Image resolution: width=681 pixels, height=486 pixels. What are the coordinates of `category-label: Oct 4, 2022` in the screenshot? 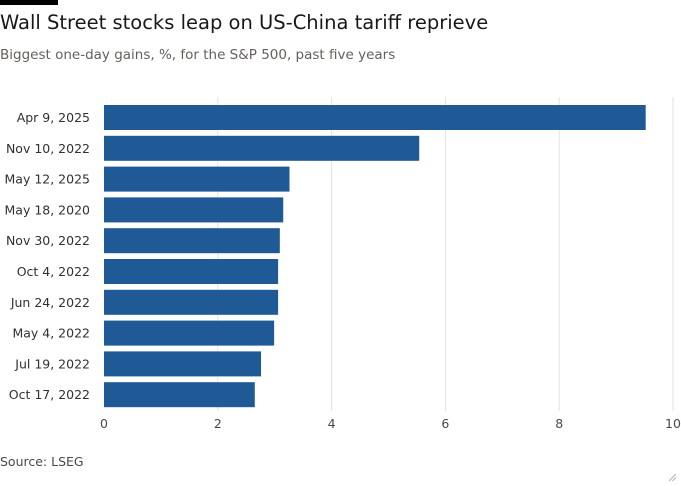 It's located at (53, 271).